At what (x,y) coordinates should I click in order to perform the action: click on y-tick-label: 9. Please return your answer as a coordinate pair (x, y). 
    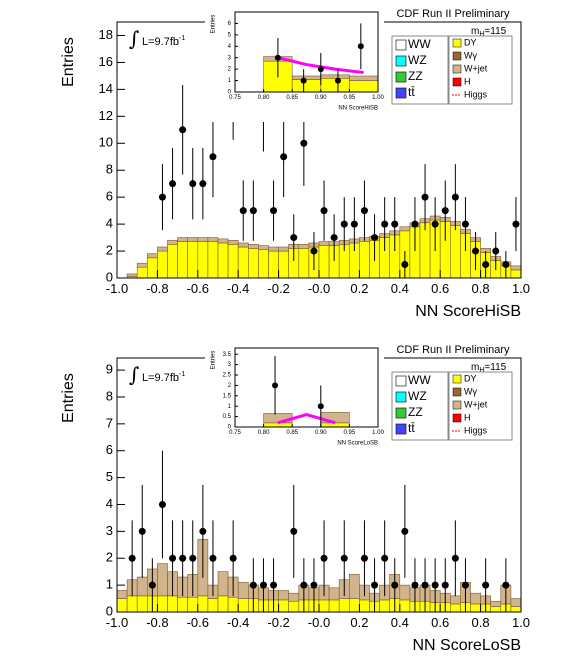
    Looking at the image, I should click on (109, 369).